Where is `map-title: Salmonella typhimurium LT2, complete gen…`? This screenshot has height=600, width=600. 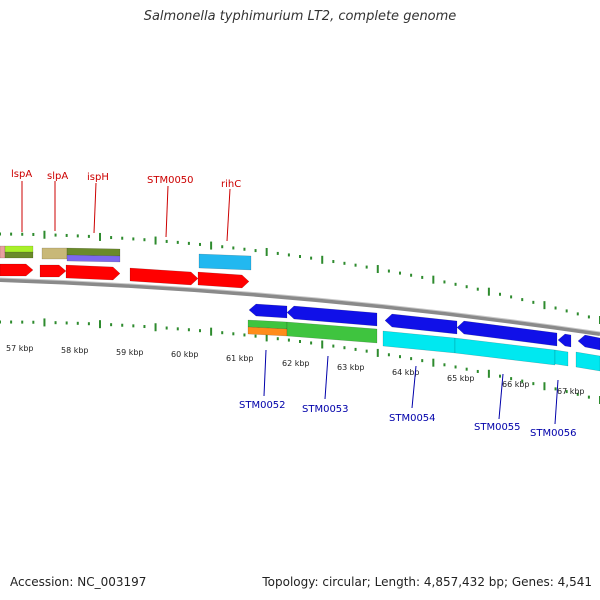
map-title: Salmonella typhimurium LT2, complete gen… is located at coordinates (300, 16).